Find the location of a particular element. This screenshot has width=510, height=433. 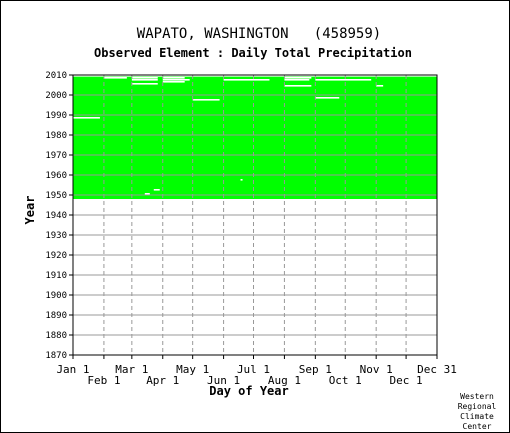

y-tick-label-2000: 2000 is located at coordinates (56, 96).